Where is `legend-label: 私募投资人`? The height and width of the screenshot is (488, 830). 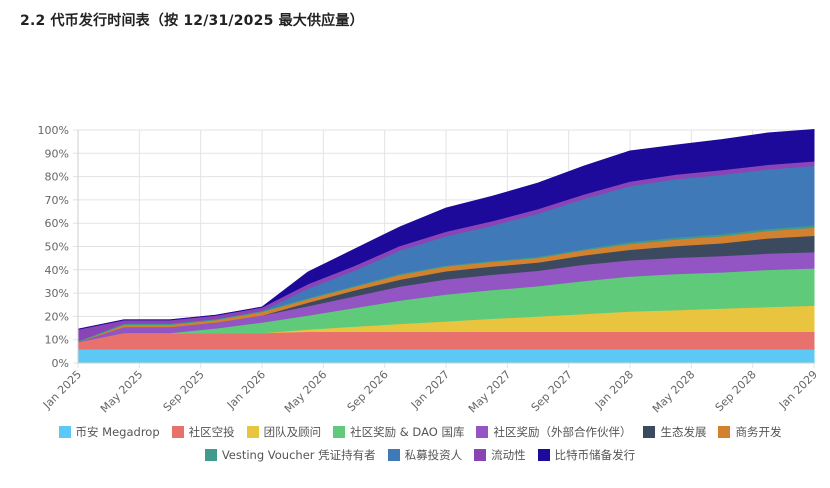 legend-label: 私募投资人 is located at coordinates (433, 455).